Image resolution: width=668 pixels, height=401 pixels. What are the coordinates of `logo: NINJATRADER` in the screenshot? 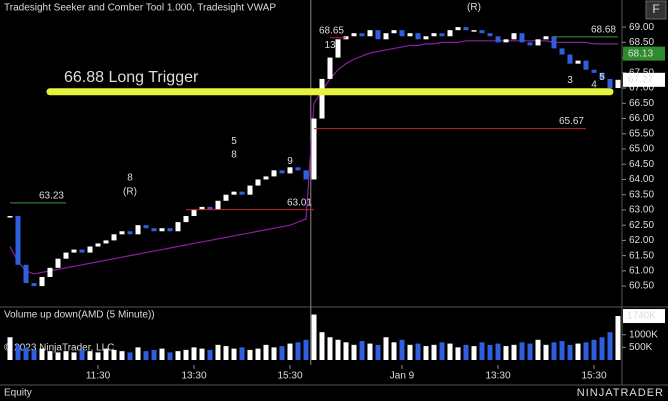 It's located at (620, 393).